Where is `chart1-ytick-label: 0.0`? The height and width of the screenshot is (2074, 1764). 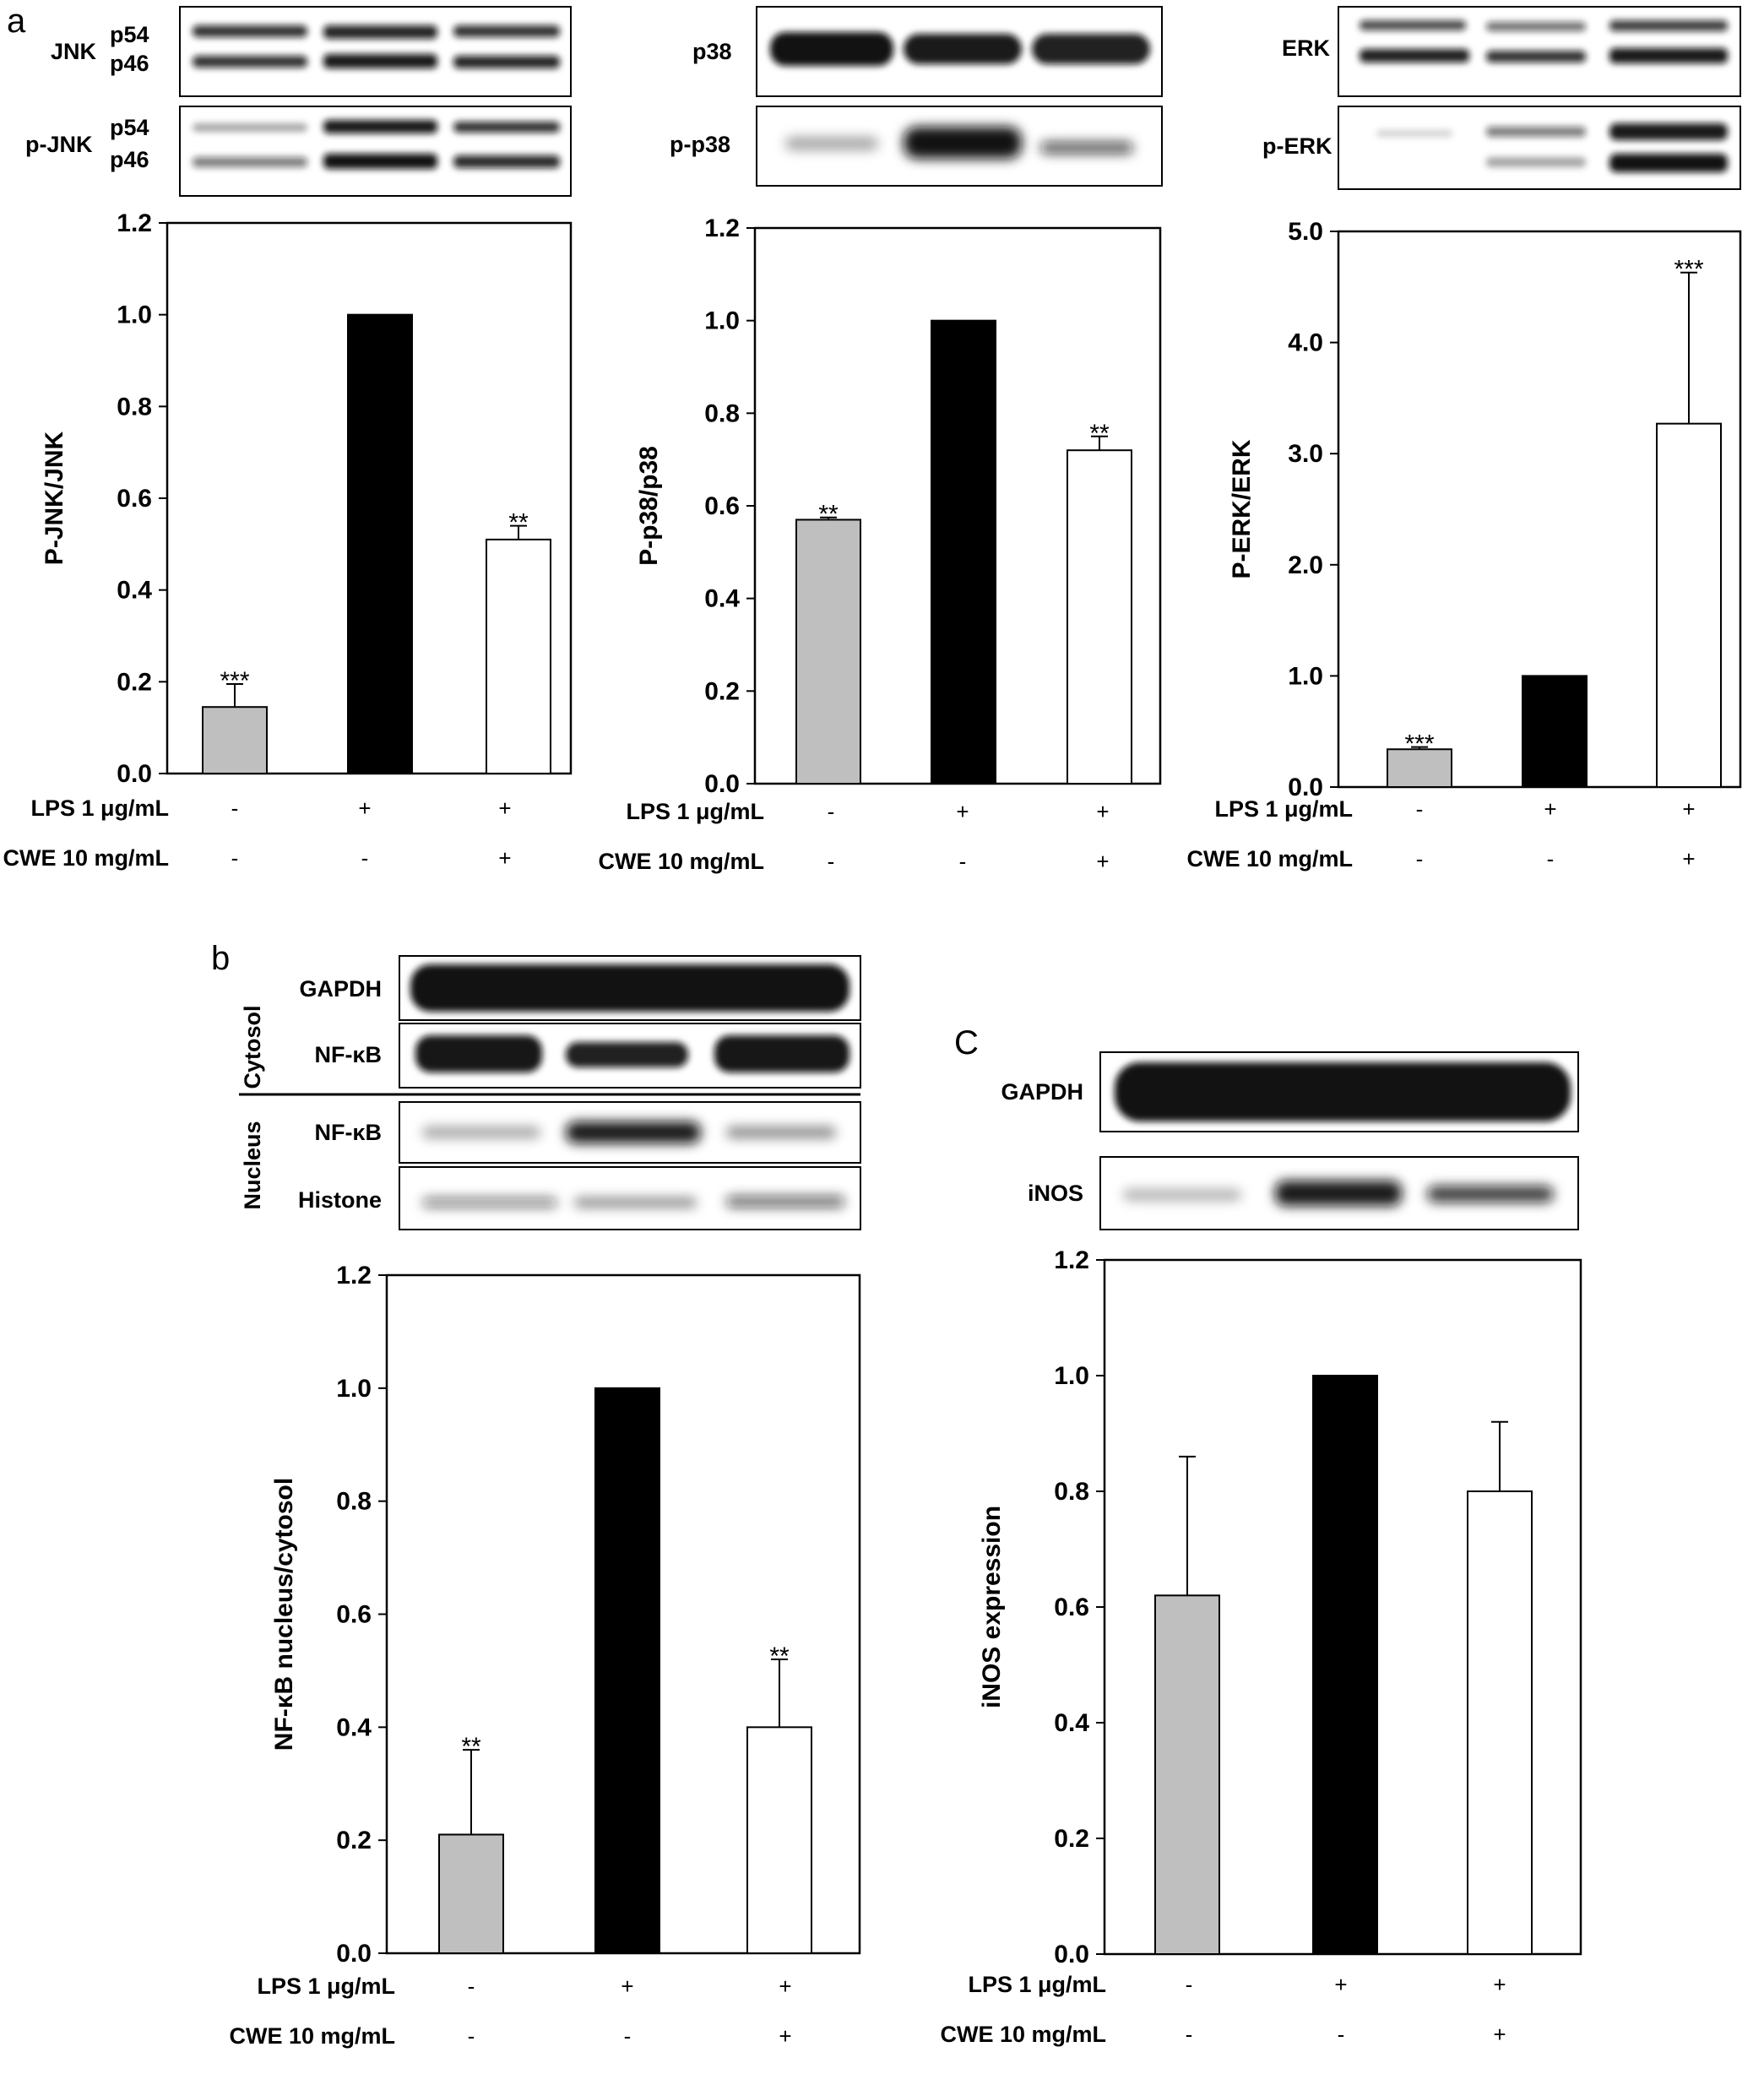 chart1-ytick-label: 0.0 is located at coordinates (135, 774).